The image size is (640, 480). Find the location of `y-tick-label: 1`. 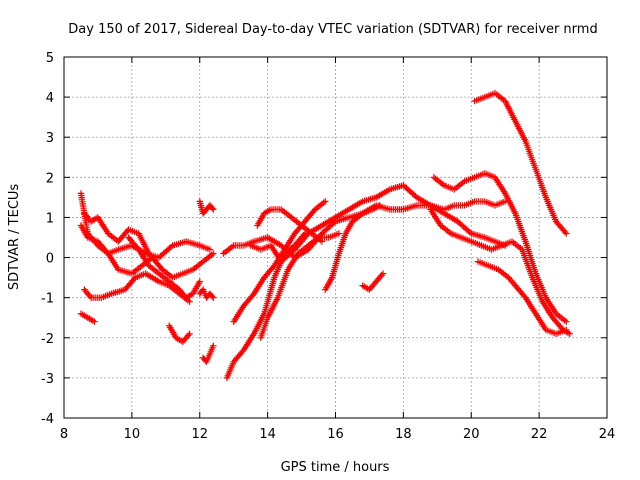

y-tick-label: 1 is located at coordinates (50, 218).